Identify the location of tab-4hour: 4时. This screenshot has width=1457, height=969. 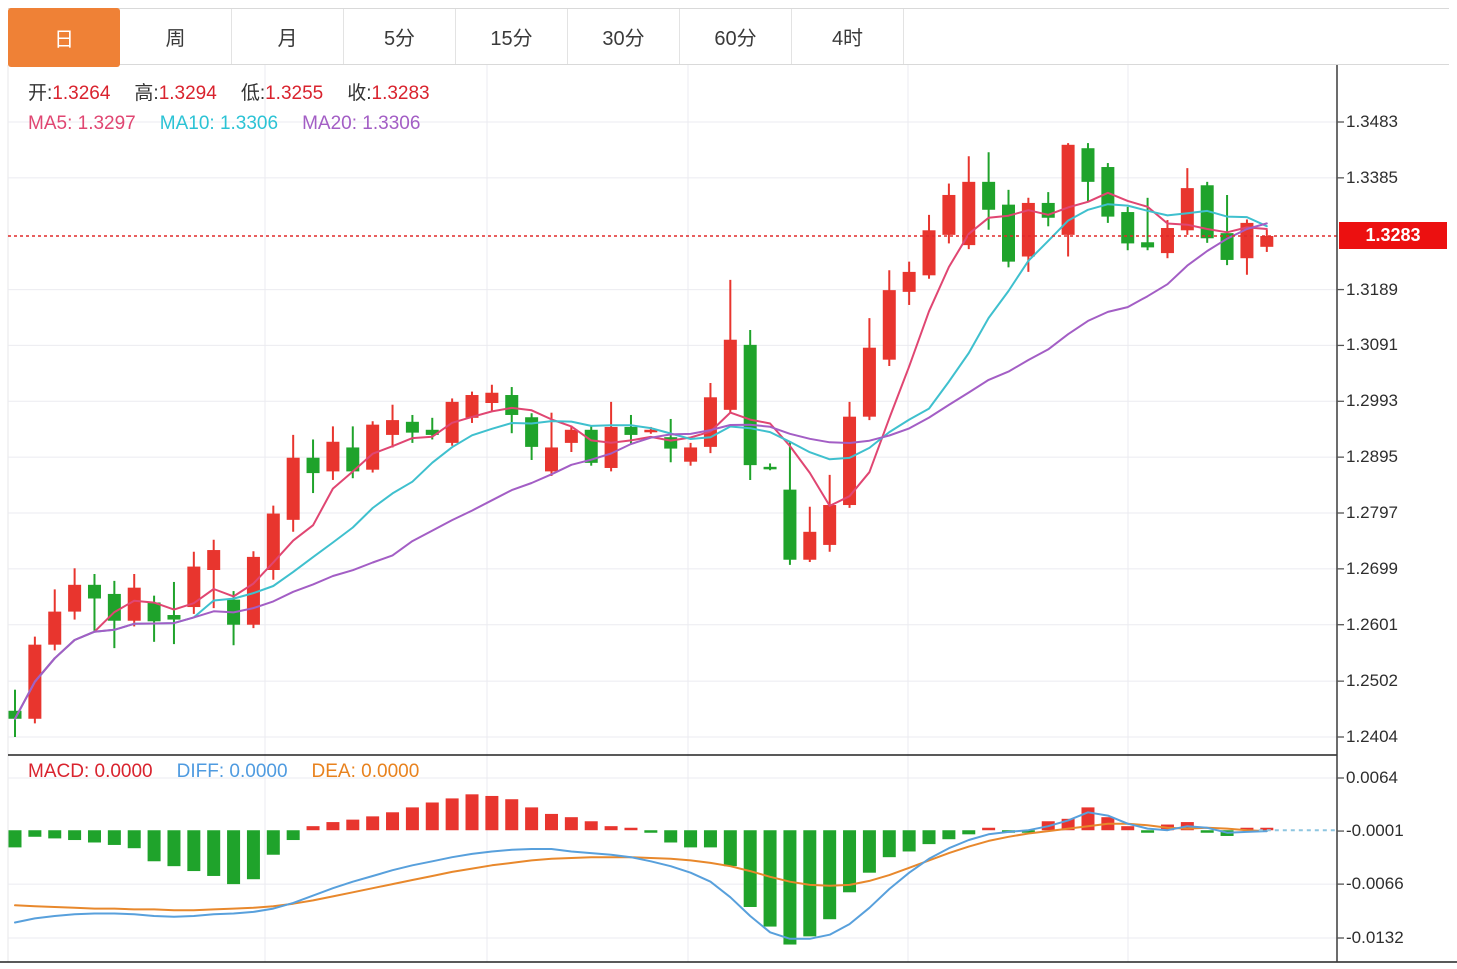
(848, 36).